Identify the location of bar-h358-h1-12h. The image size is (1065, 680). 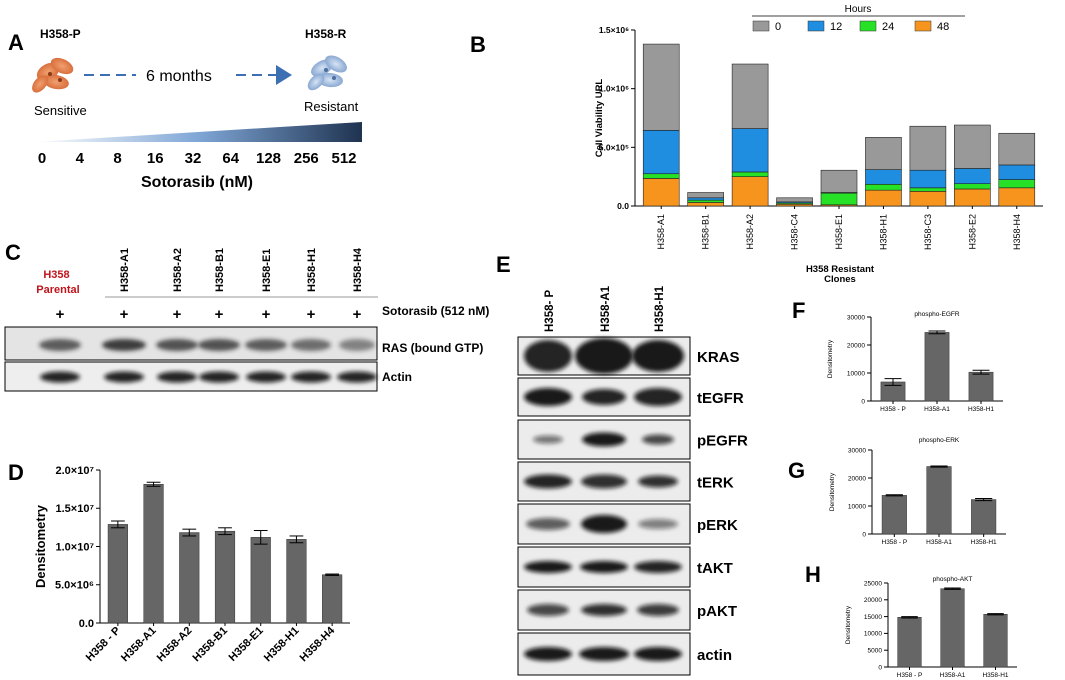
(883, 177).